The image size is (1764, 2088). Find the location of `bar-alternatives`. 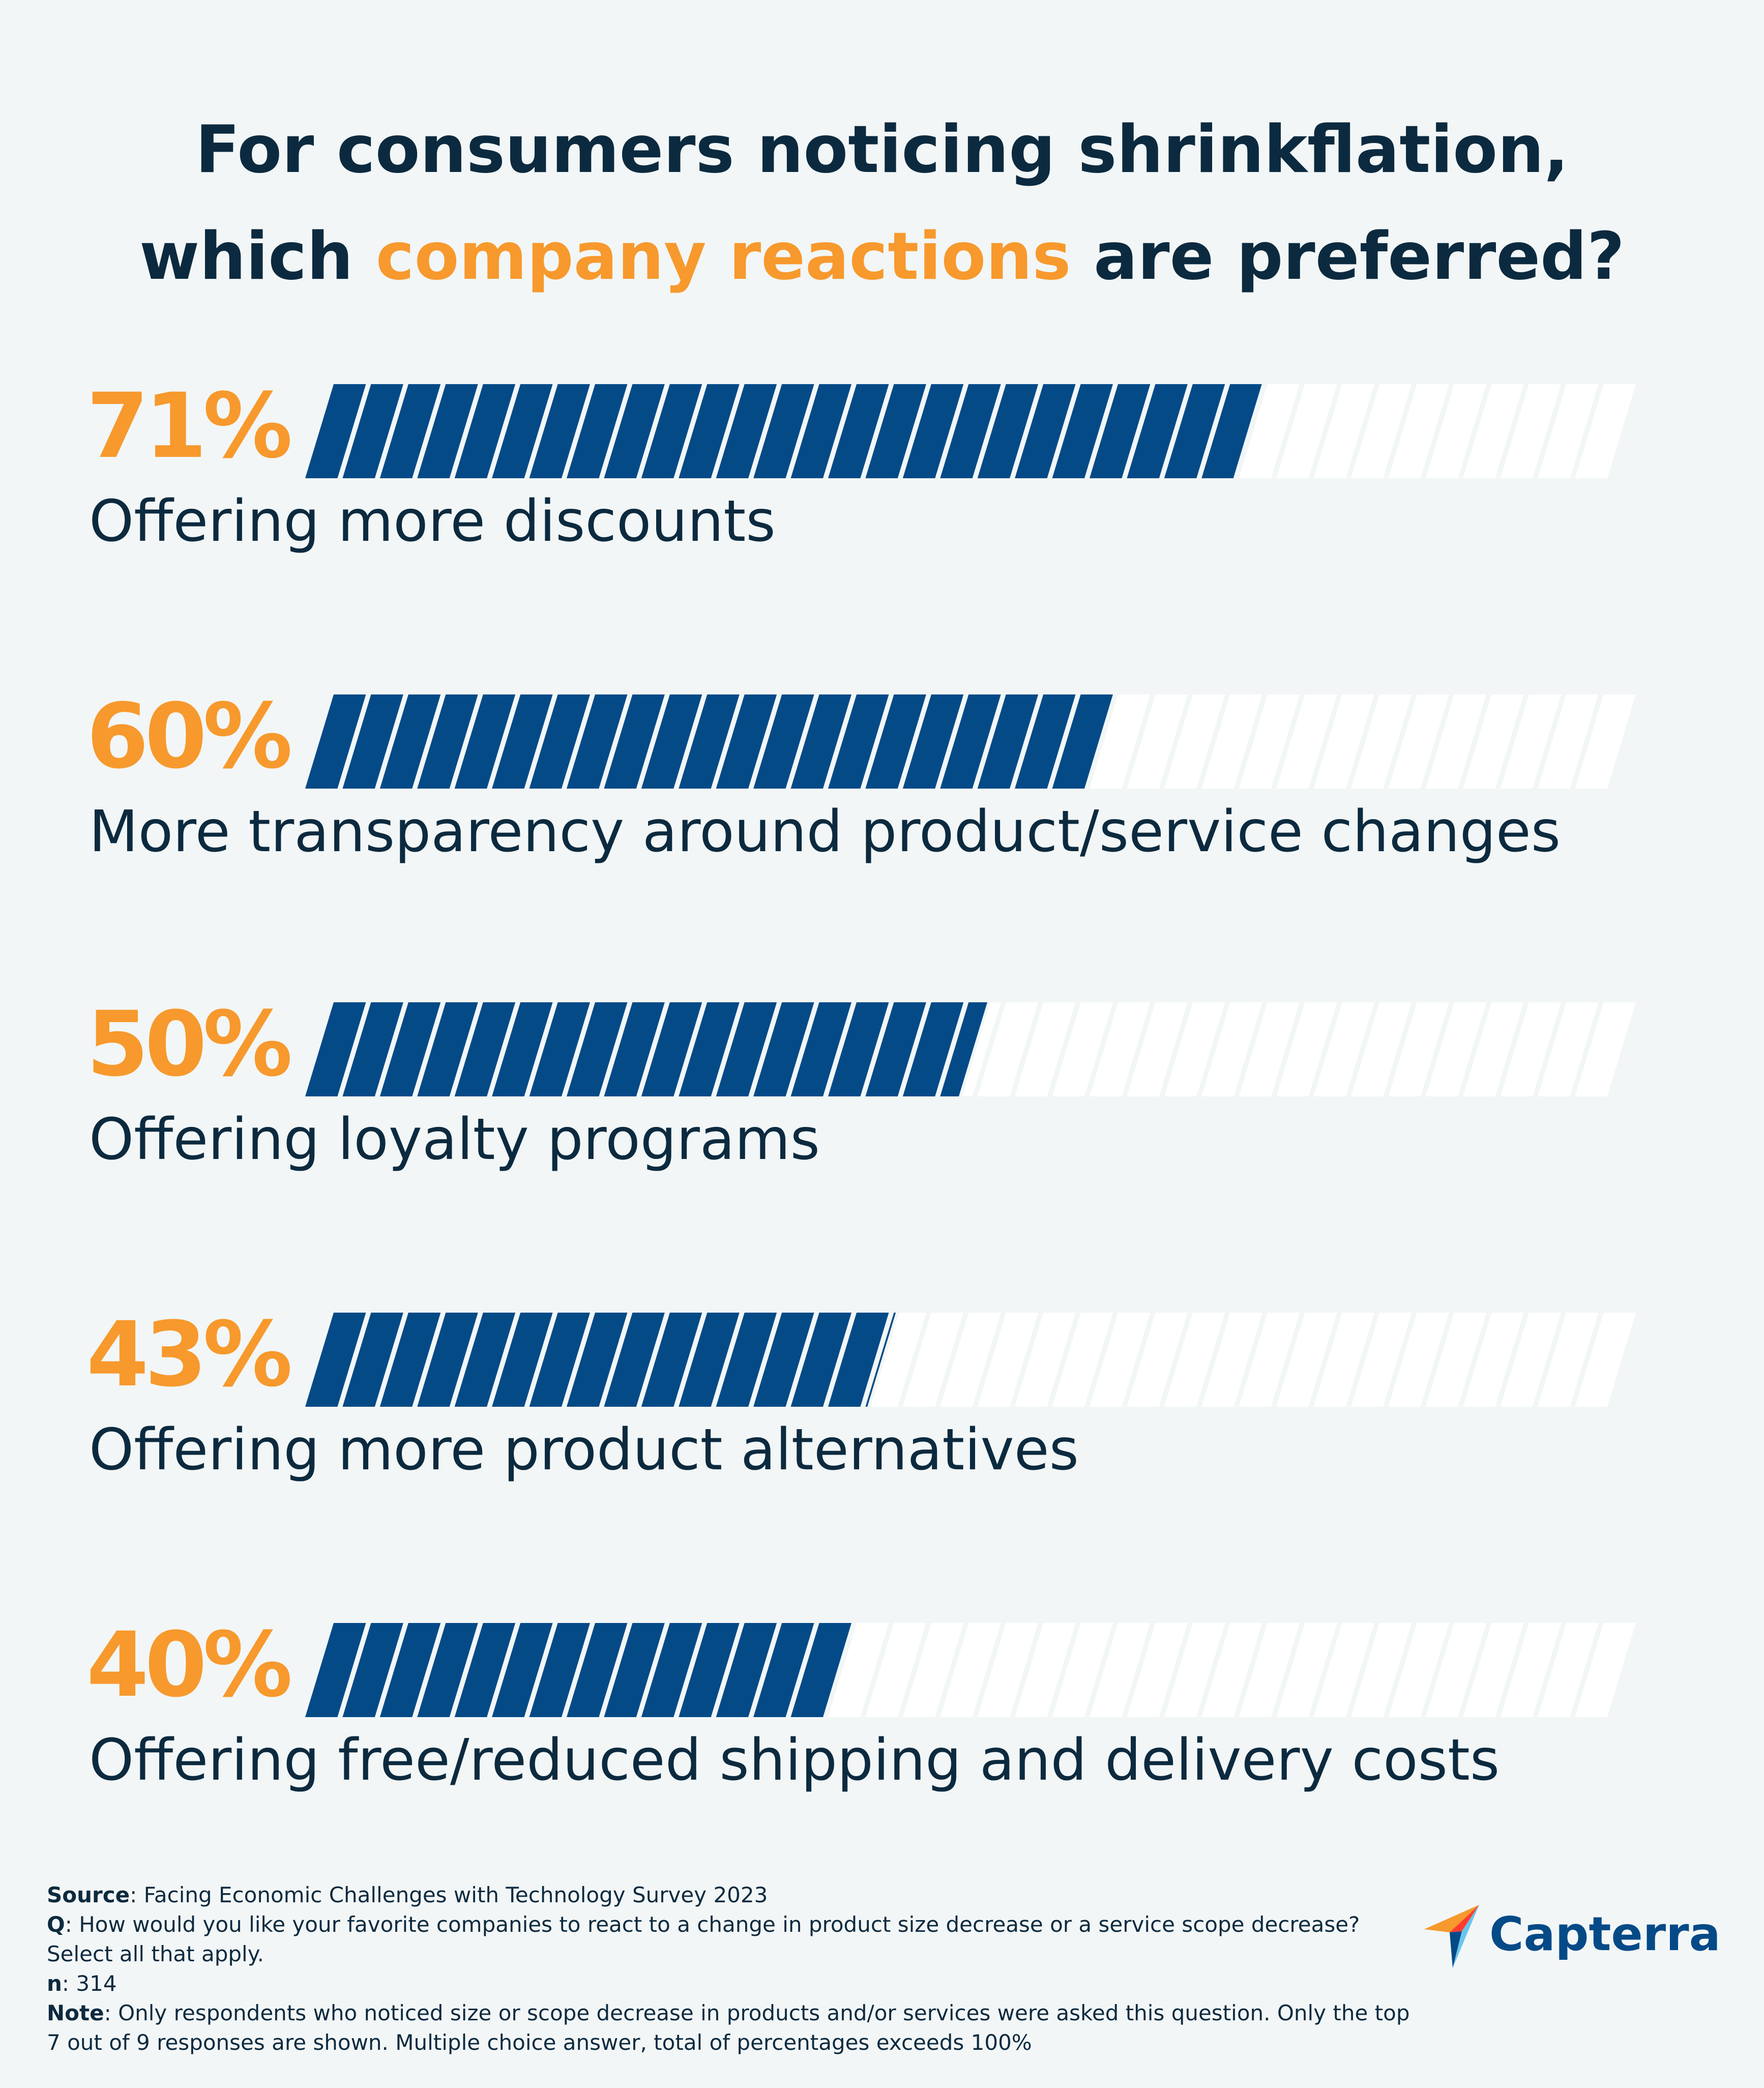

bar-alternatives is located at coordinates (970, 1360).